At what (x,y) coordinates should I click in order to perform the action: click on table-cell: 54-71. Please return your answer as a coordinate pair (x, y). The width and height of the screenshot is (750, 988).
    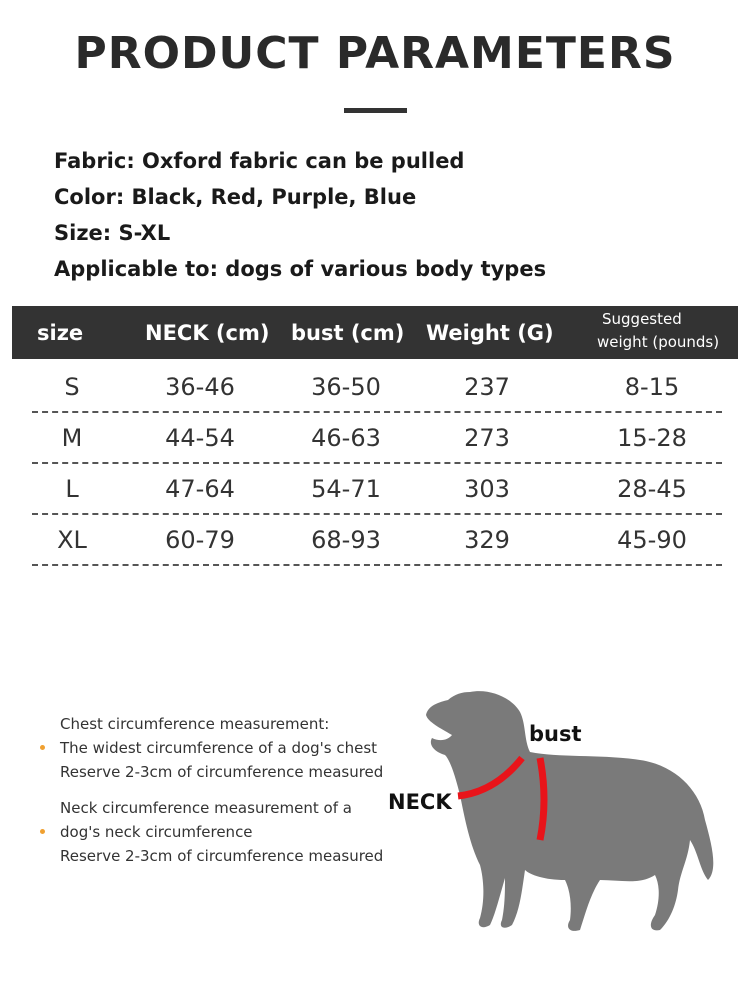
    Looking at the image, I should click on (346, 489).